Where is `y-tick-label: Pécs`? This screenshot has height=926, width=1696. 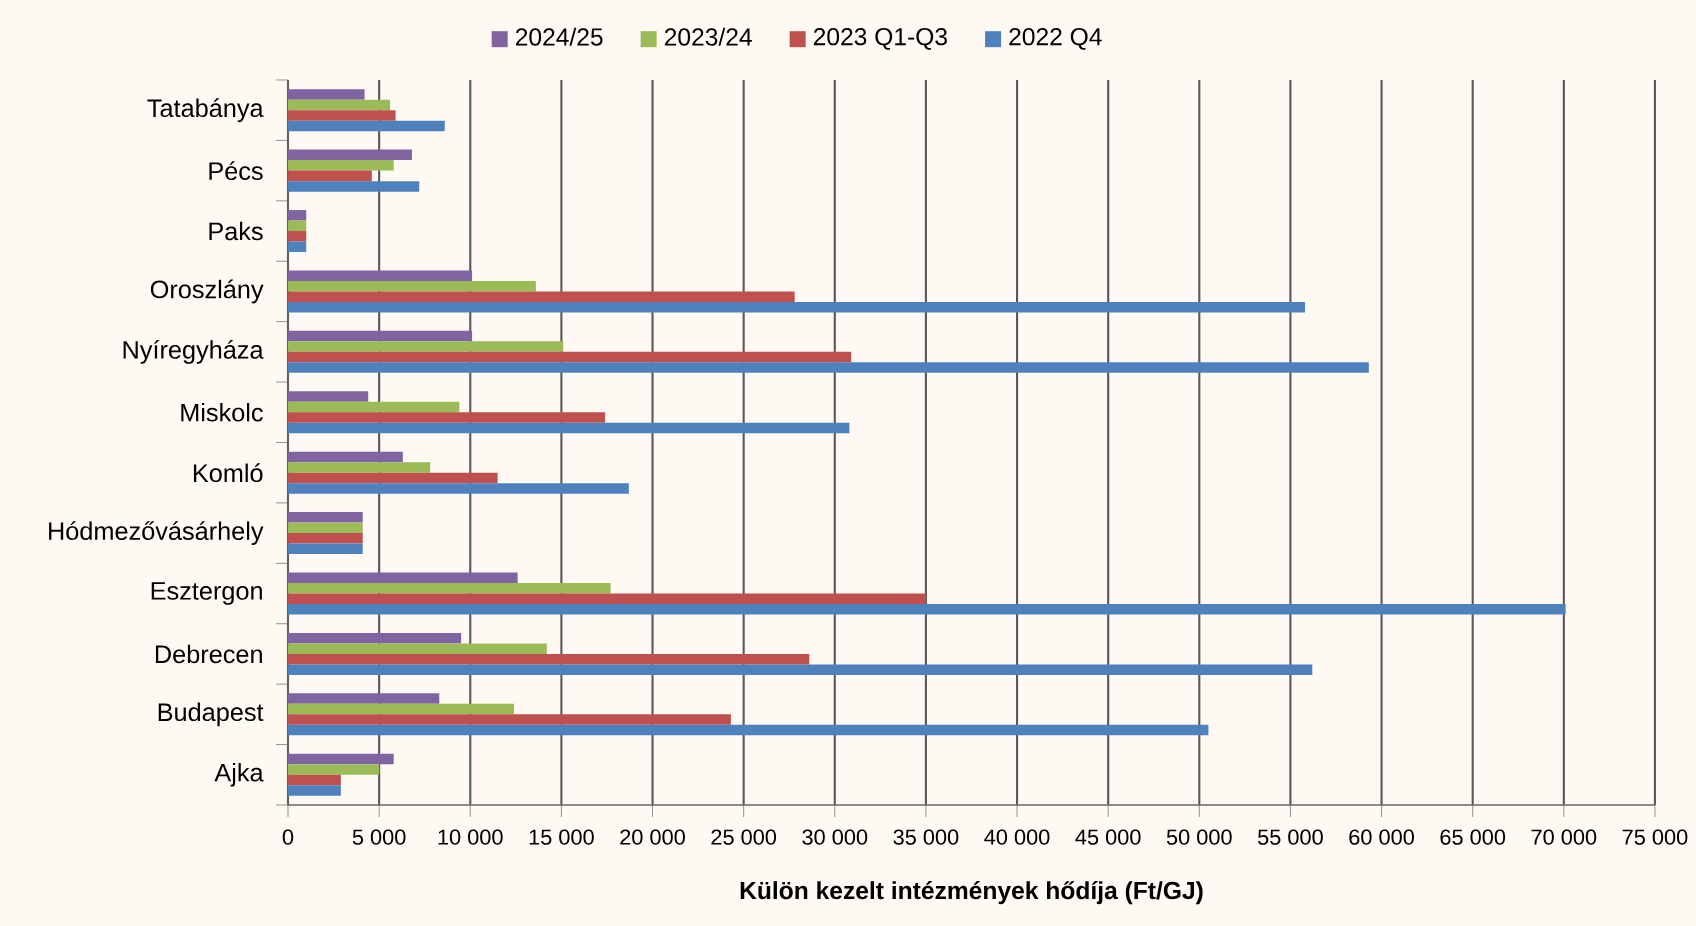 y-tick-label: Pécs is located at coordinates (236, 171).